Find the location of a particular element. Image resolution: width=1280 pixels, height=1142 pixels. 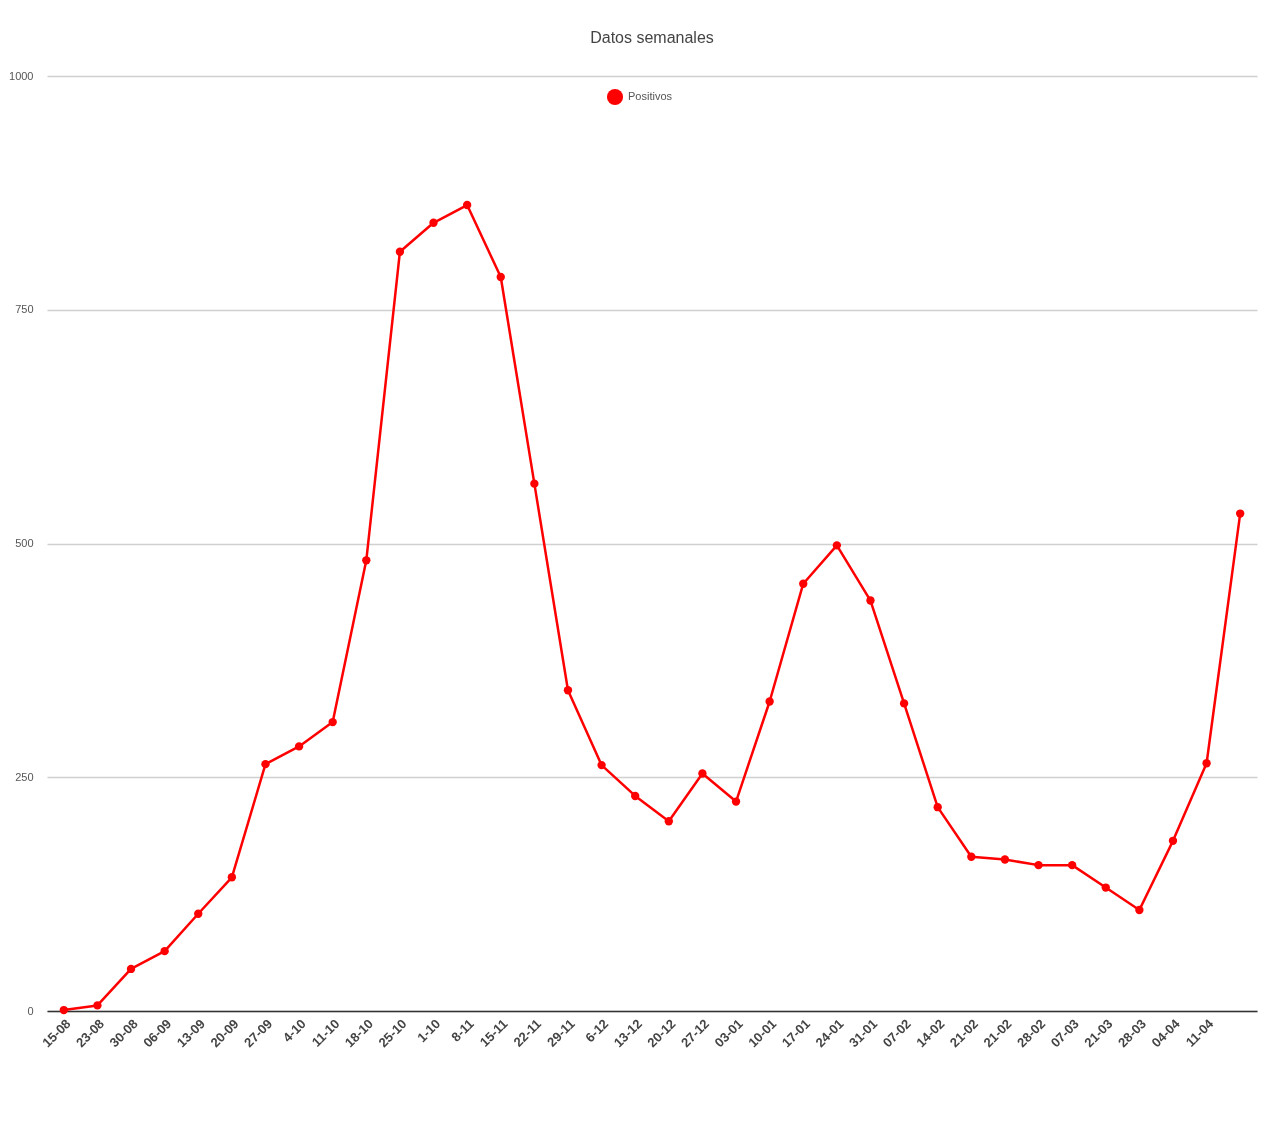

y-tick-label: 500 is located at coordinates (24, 543).